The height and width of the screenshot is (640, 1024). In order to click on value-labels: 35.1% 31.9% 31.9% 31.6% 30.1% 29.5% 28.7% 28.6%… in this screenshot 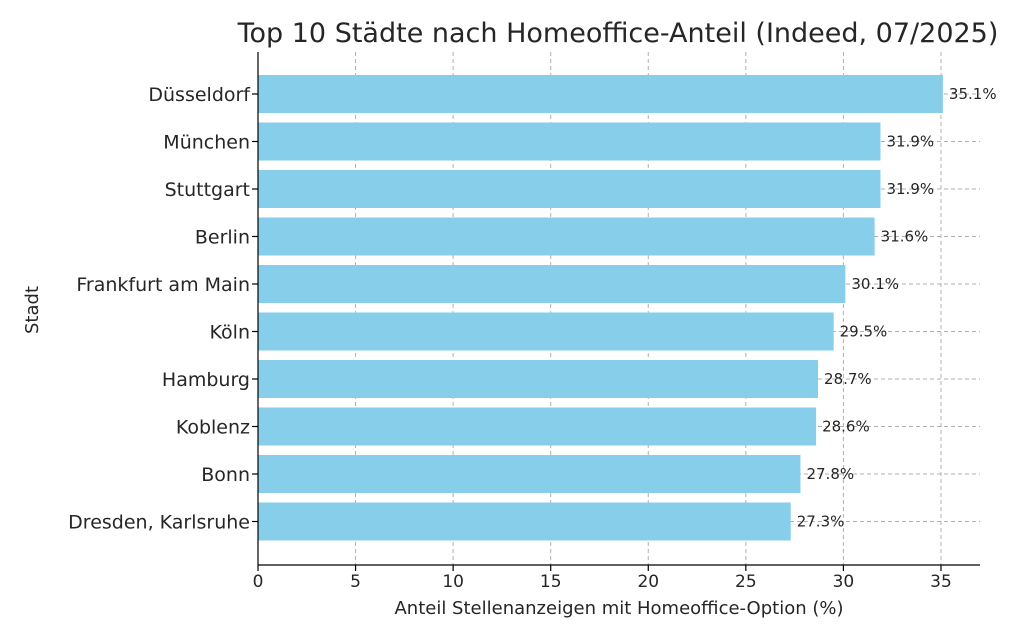, I will do `click(897, 308)`.